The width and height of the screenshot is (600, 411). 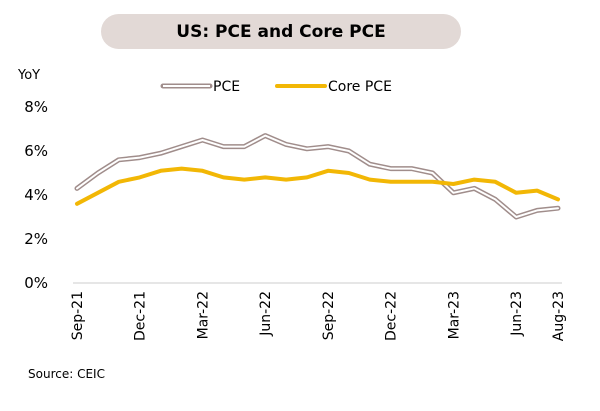 I want to click on legend-pce-label: PCE, so click(x=226, y=87).